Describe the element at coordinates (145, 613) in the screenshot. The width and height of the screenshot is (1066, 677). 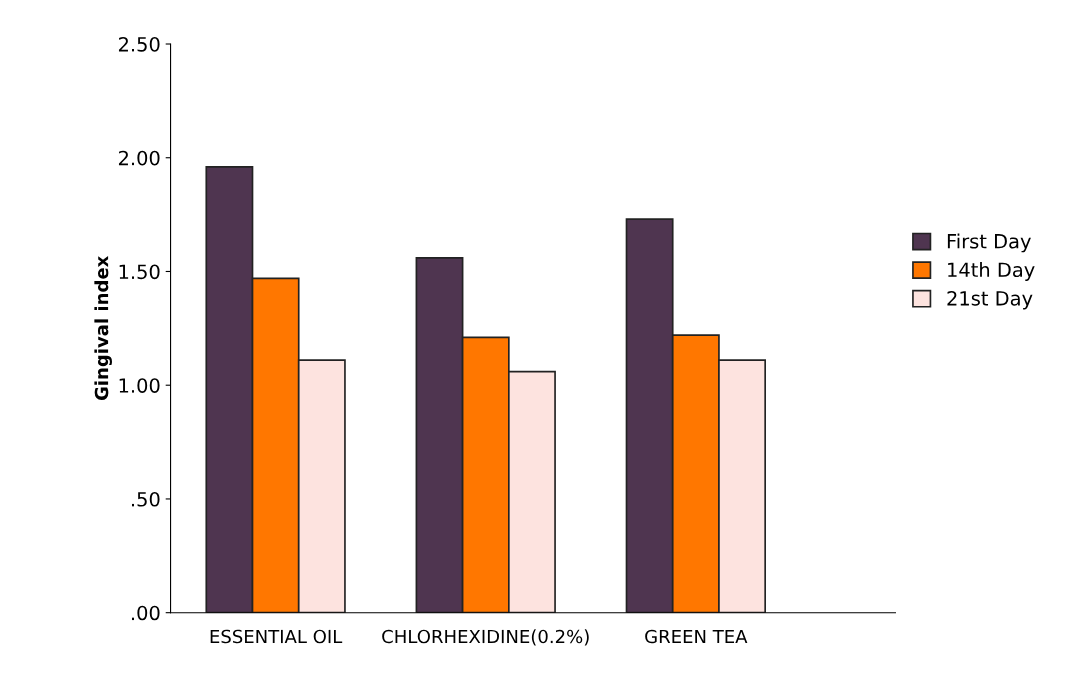
I see `y-tick-label: .00` at that location.